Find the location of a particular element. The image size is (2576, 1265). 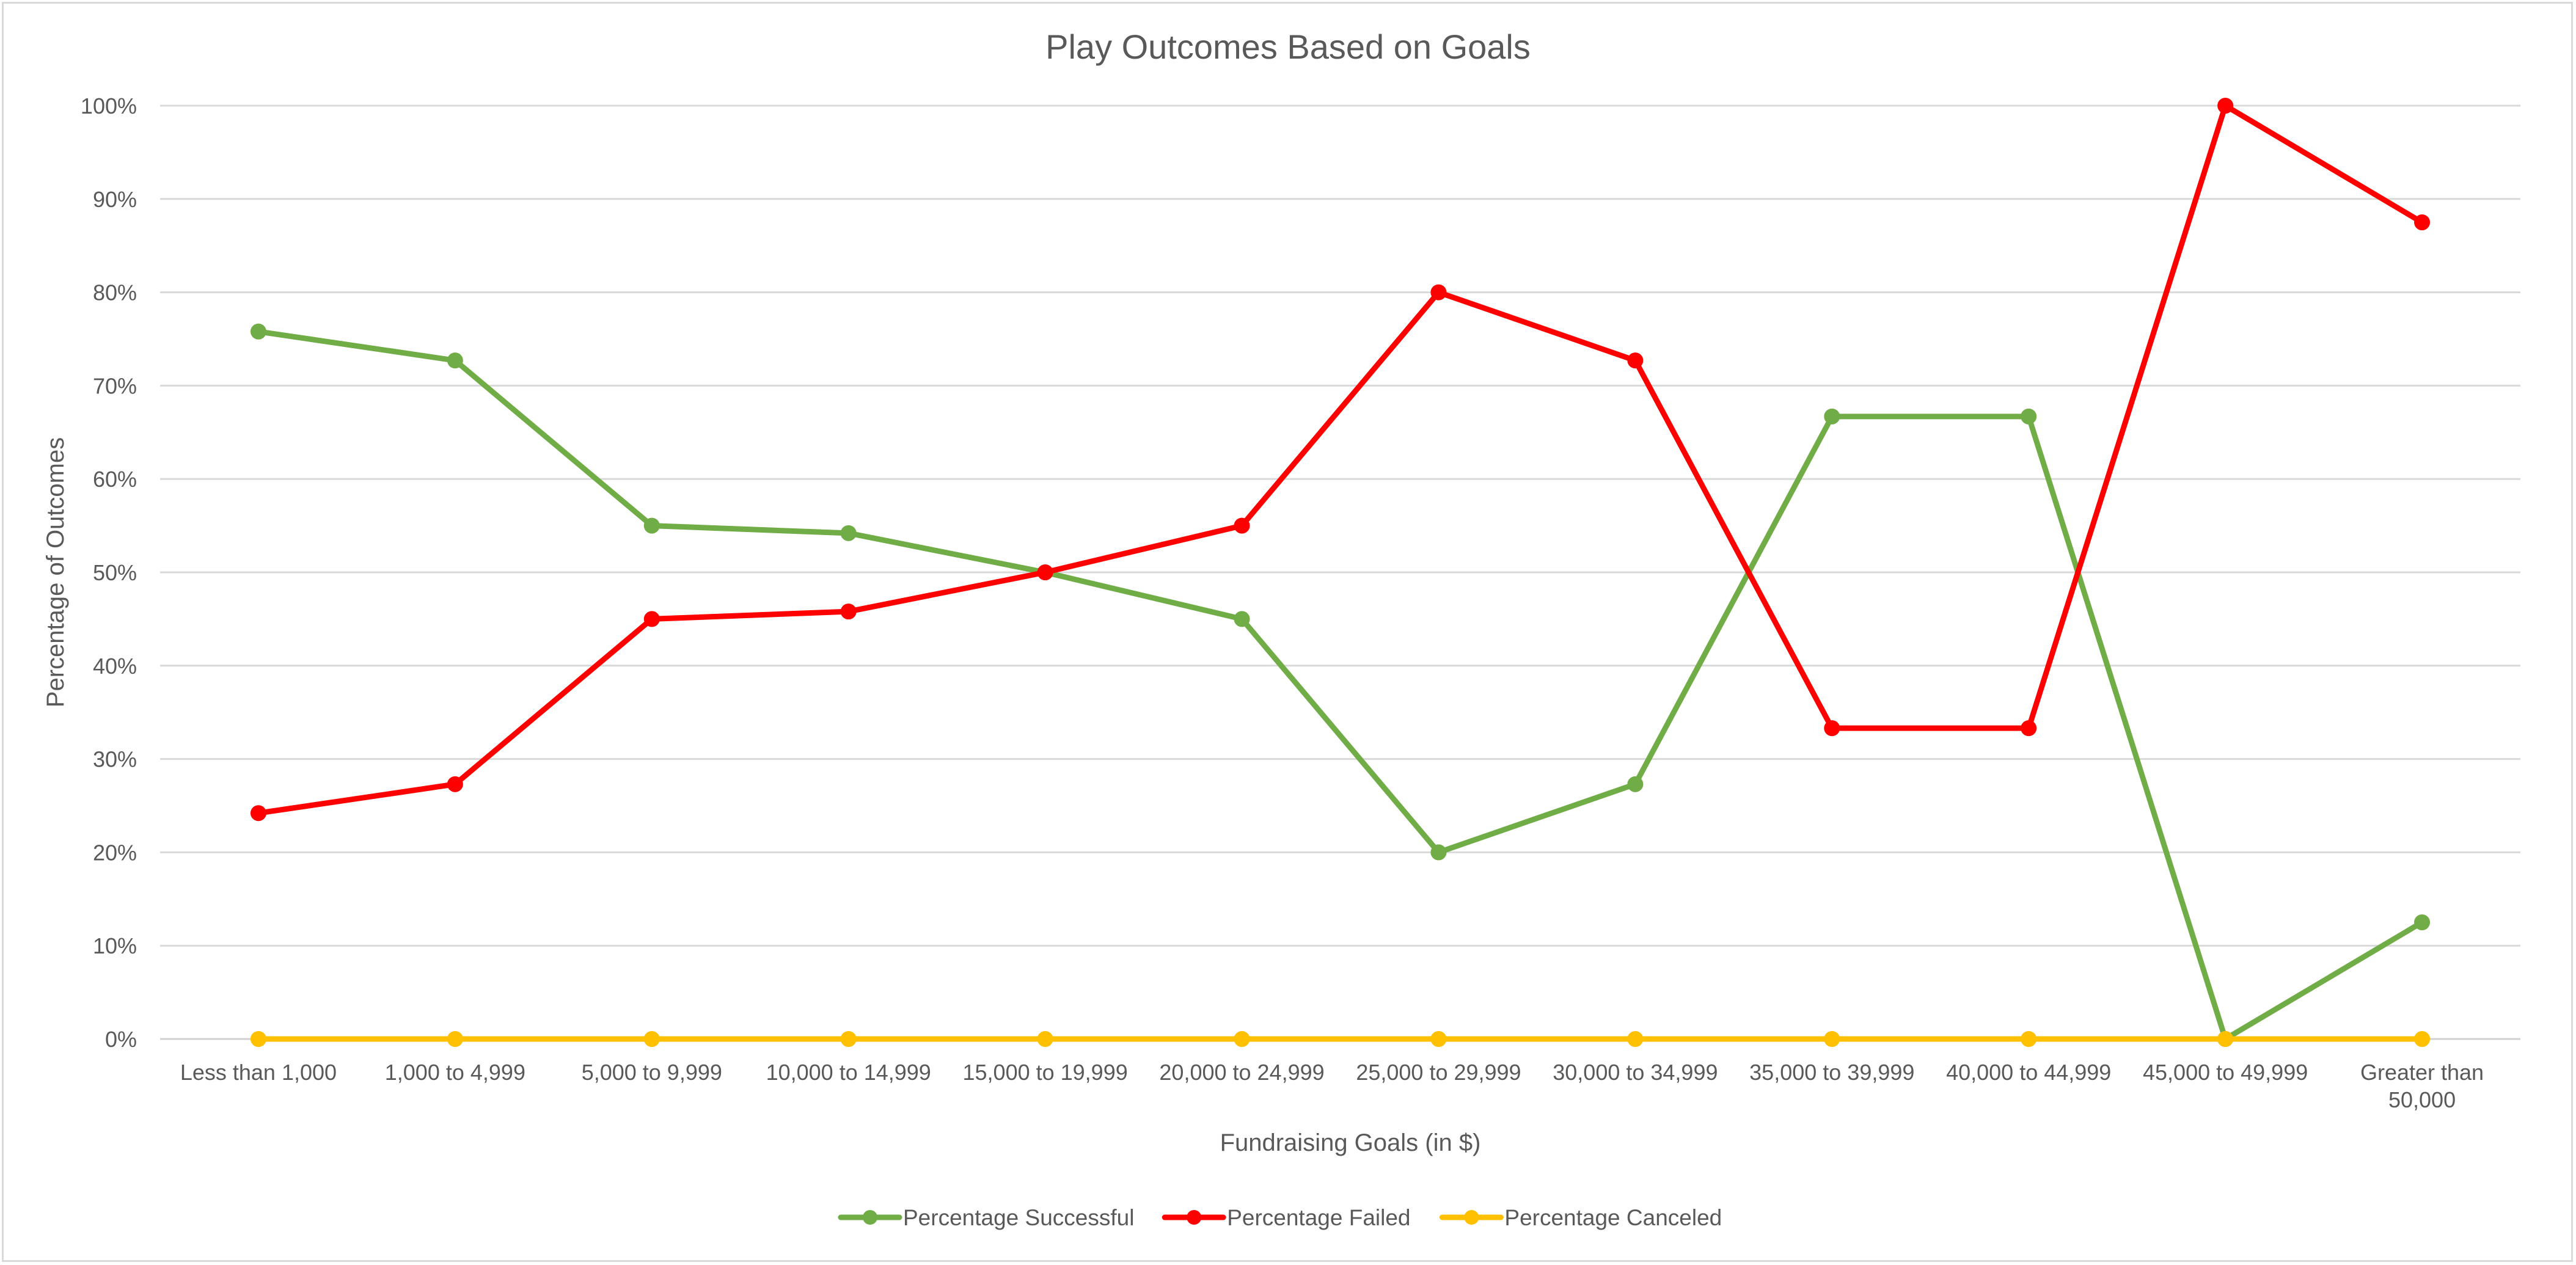

x-tick-label: 1,000 to 4,999 is located at coordinates (455, 1073).